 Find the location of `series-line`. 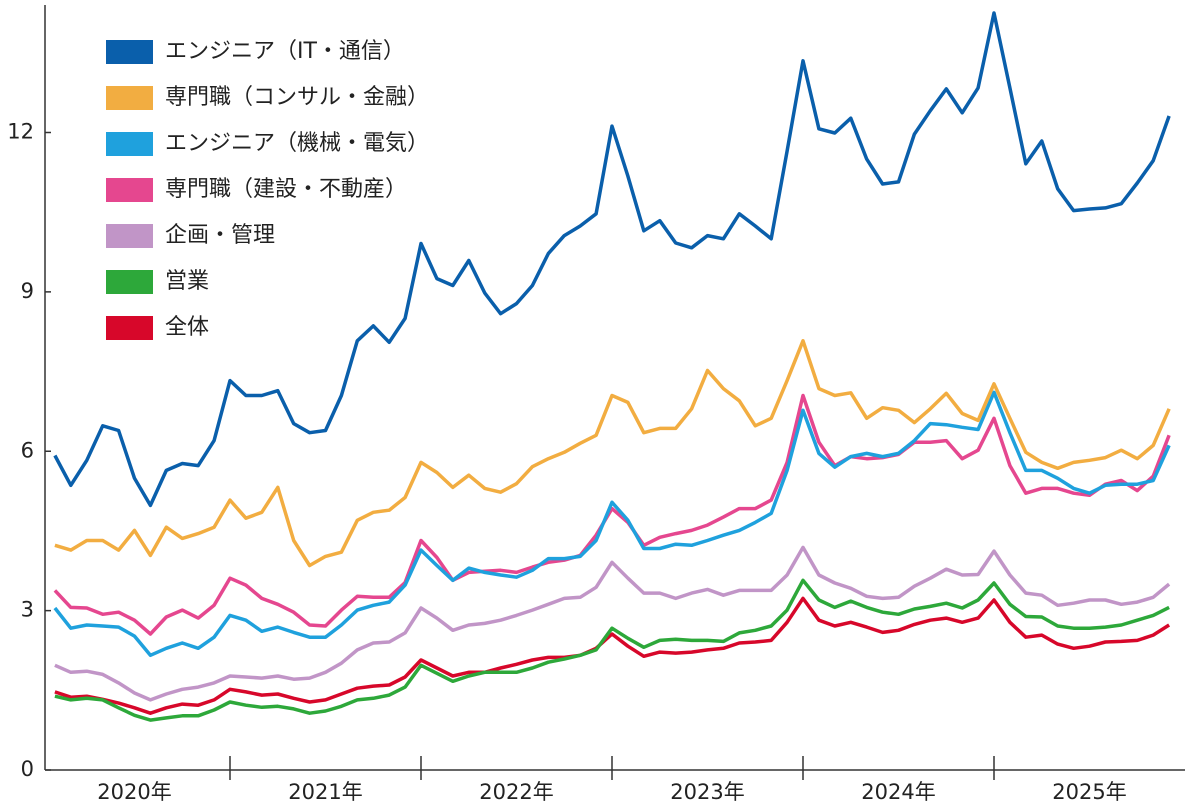

series-line is located at coordinates (612, 655).